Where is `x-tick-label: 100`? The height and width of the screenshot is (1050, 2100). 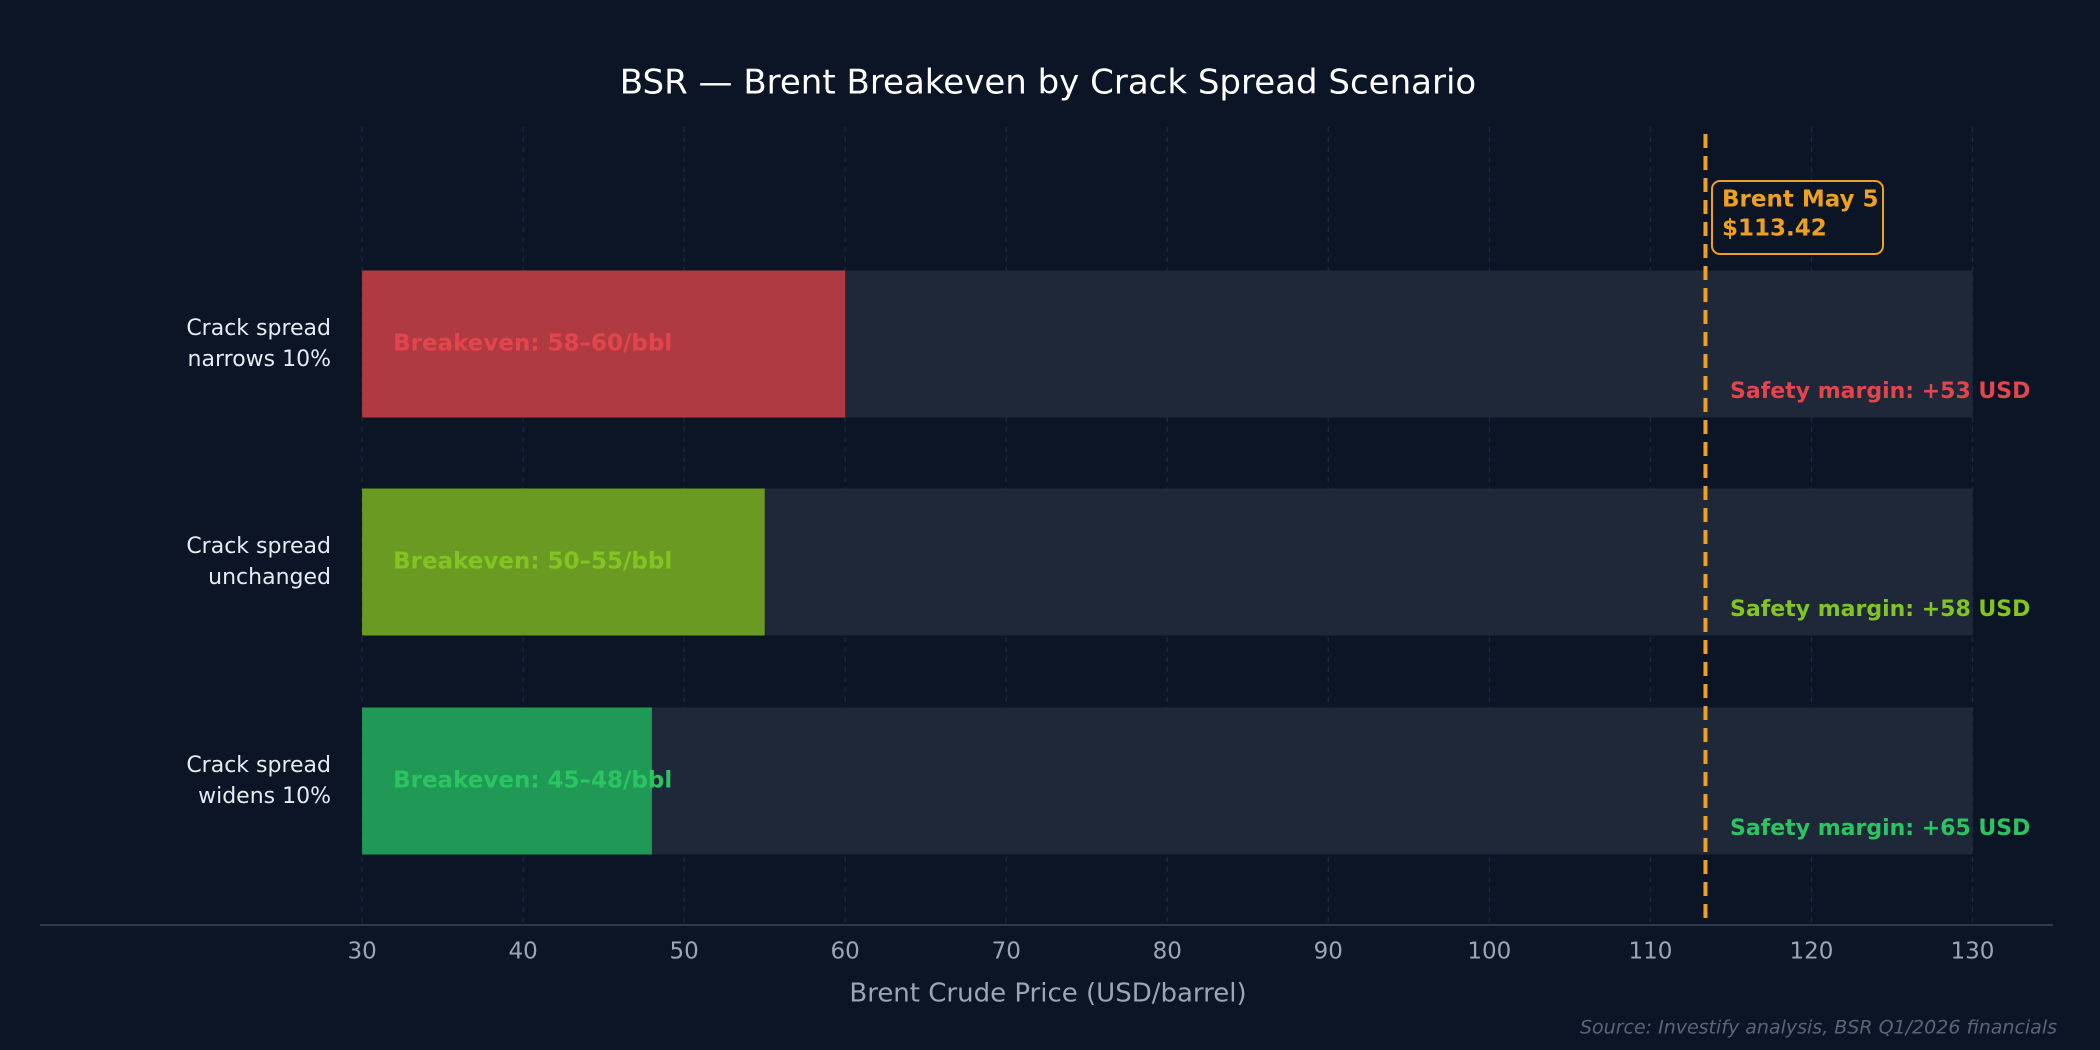 x-tick-label: 100 is located at coordinates (1489, 952).